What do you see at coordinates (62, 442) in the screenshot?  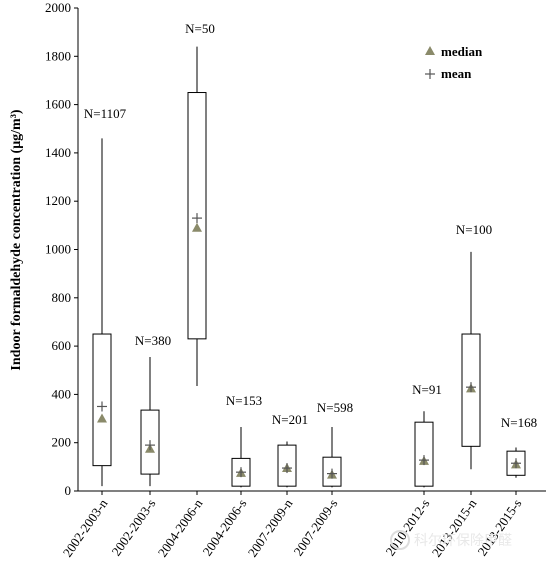 I see `y-tick-label: 200` at bounding box center [62, 442].